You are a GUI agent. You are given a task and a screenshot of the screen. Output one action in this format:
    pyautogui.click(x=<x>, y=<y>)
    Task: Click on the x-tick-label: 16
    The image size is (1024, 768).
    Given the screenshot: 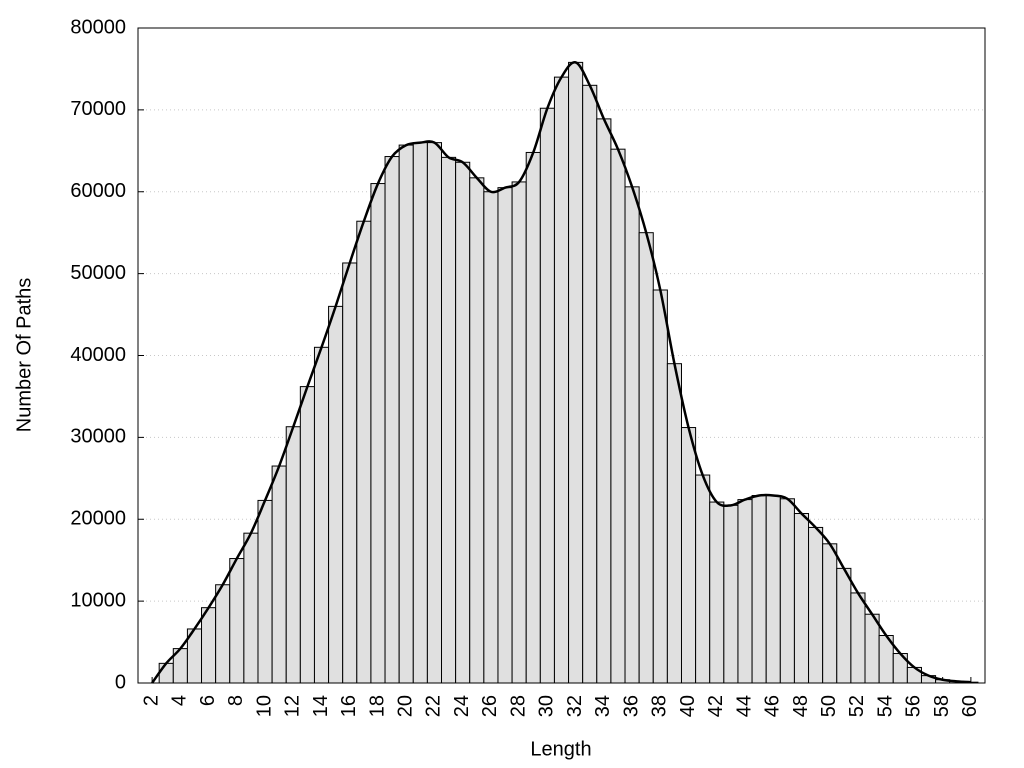 What is the action you would take?
    pyautogui.click(x=349, y=706)
    